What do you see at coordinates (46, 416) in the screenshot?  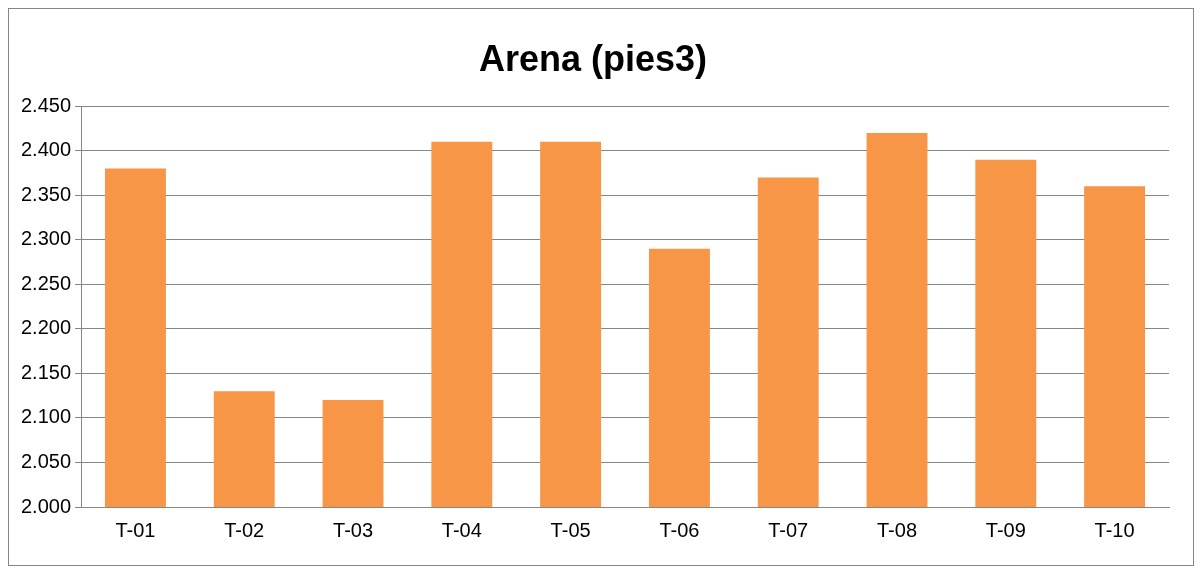 I see `y-tick-label: 2.100` at bounding box center [46, 416].